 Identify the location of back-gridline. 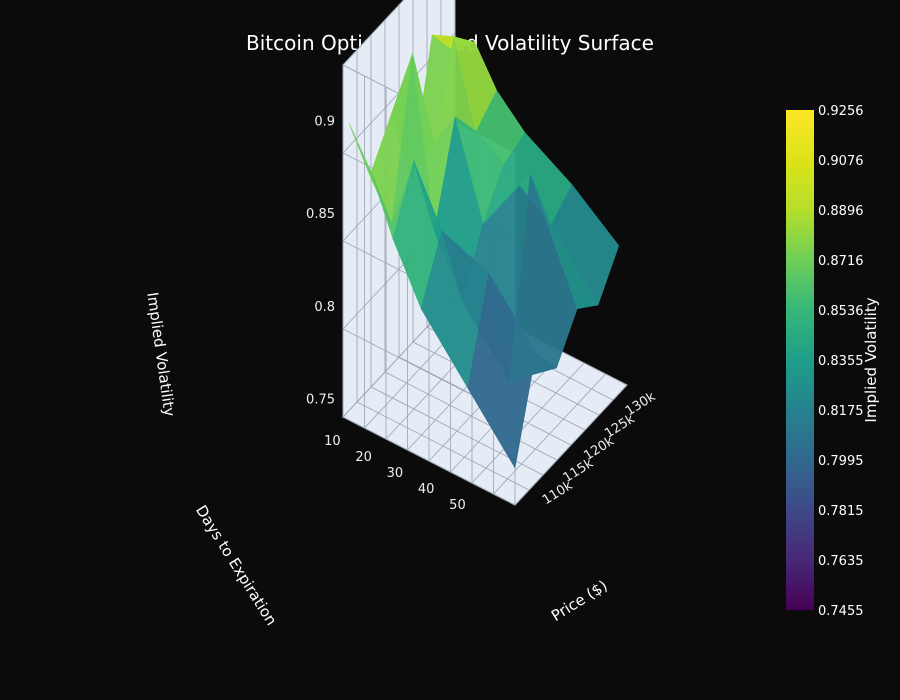
(373, 33).